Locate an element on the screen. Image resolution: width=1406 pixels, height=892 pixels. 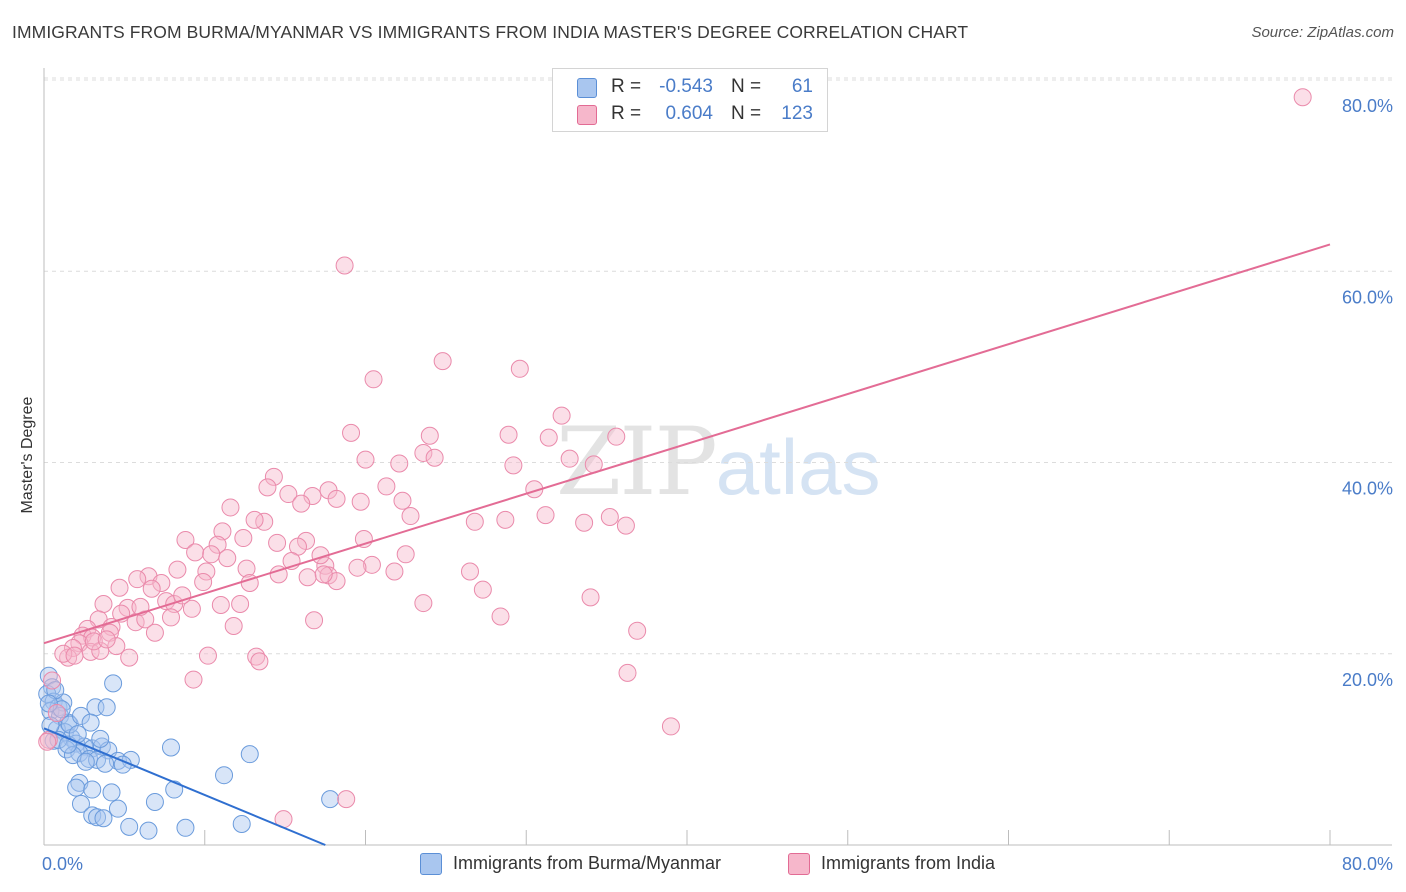
stats-r-value: 0.604 is located at coordinates (689, 113).